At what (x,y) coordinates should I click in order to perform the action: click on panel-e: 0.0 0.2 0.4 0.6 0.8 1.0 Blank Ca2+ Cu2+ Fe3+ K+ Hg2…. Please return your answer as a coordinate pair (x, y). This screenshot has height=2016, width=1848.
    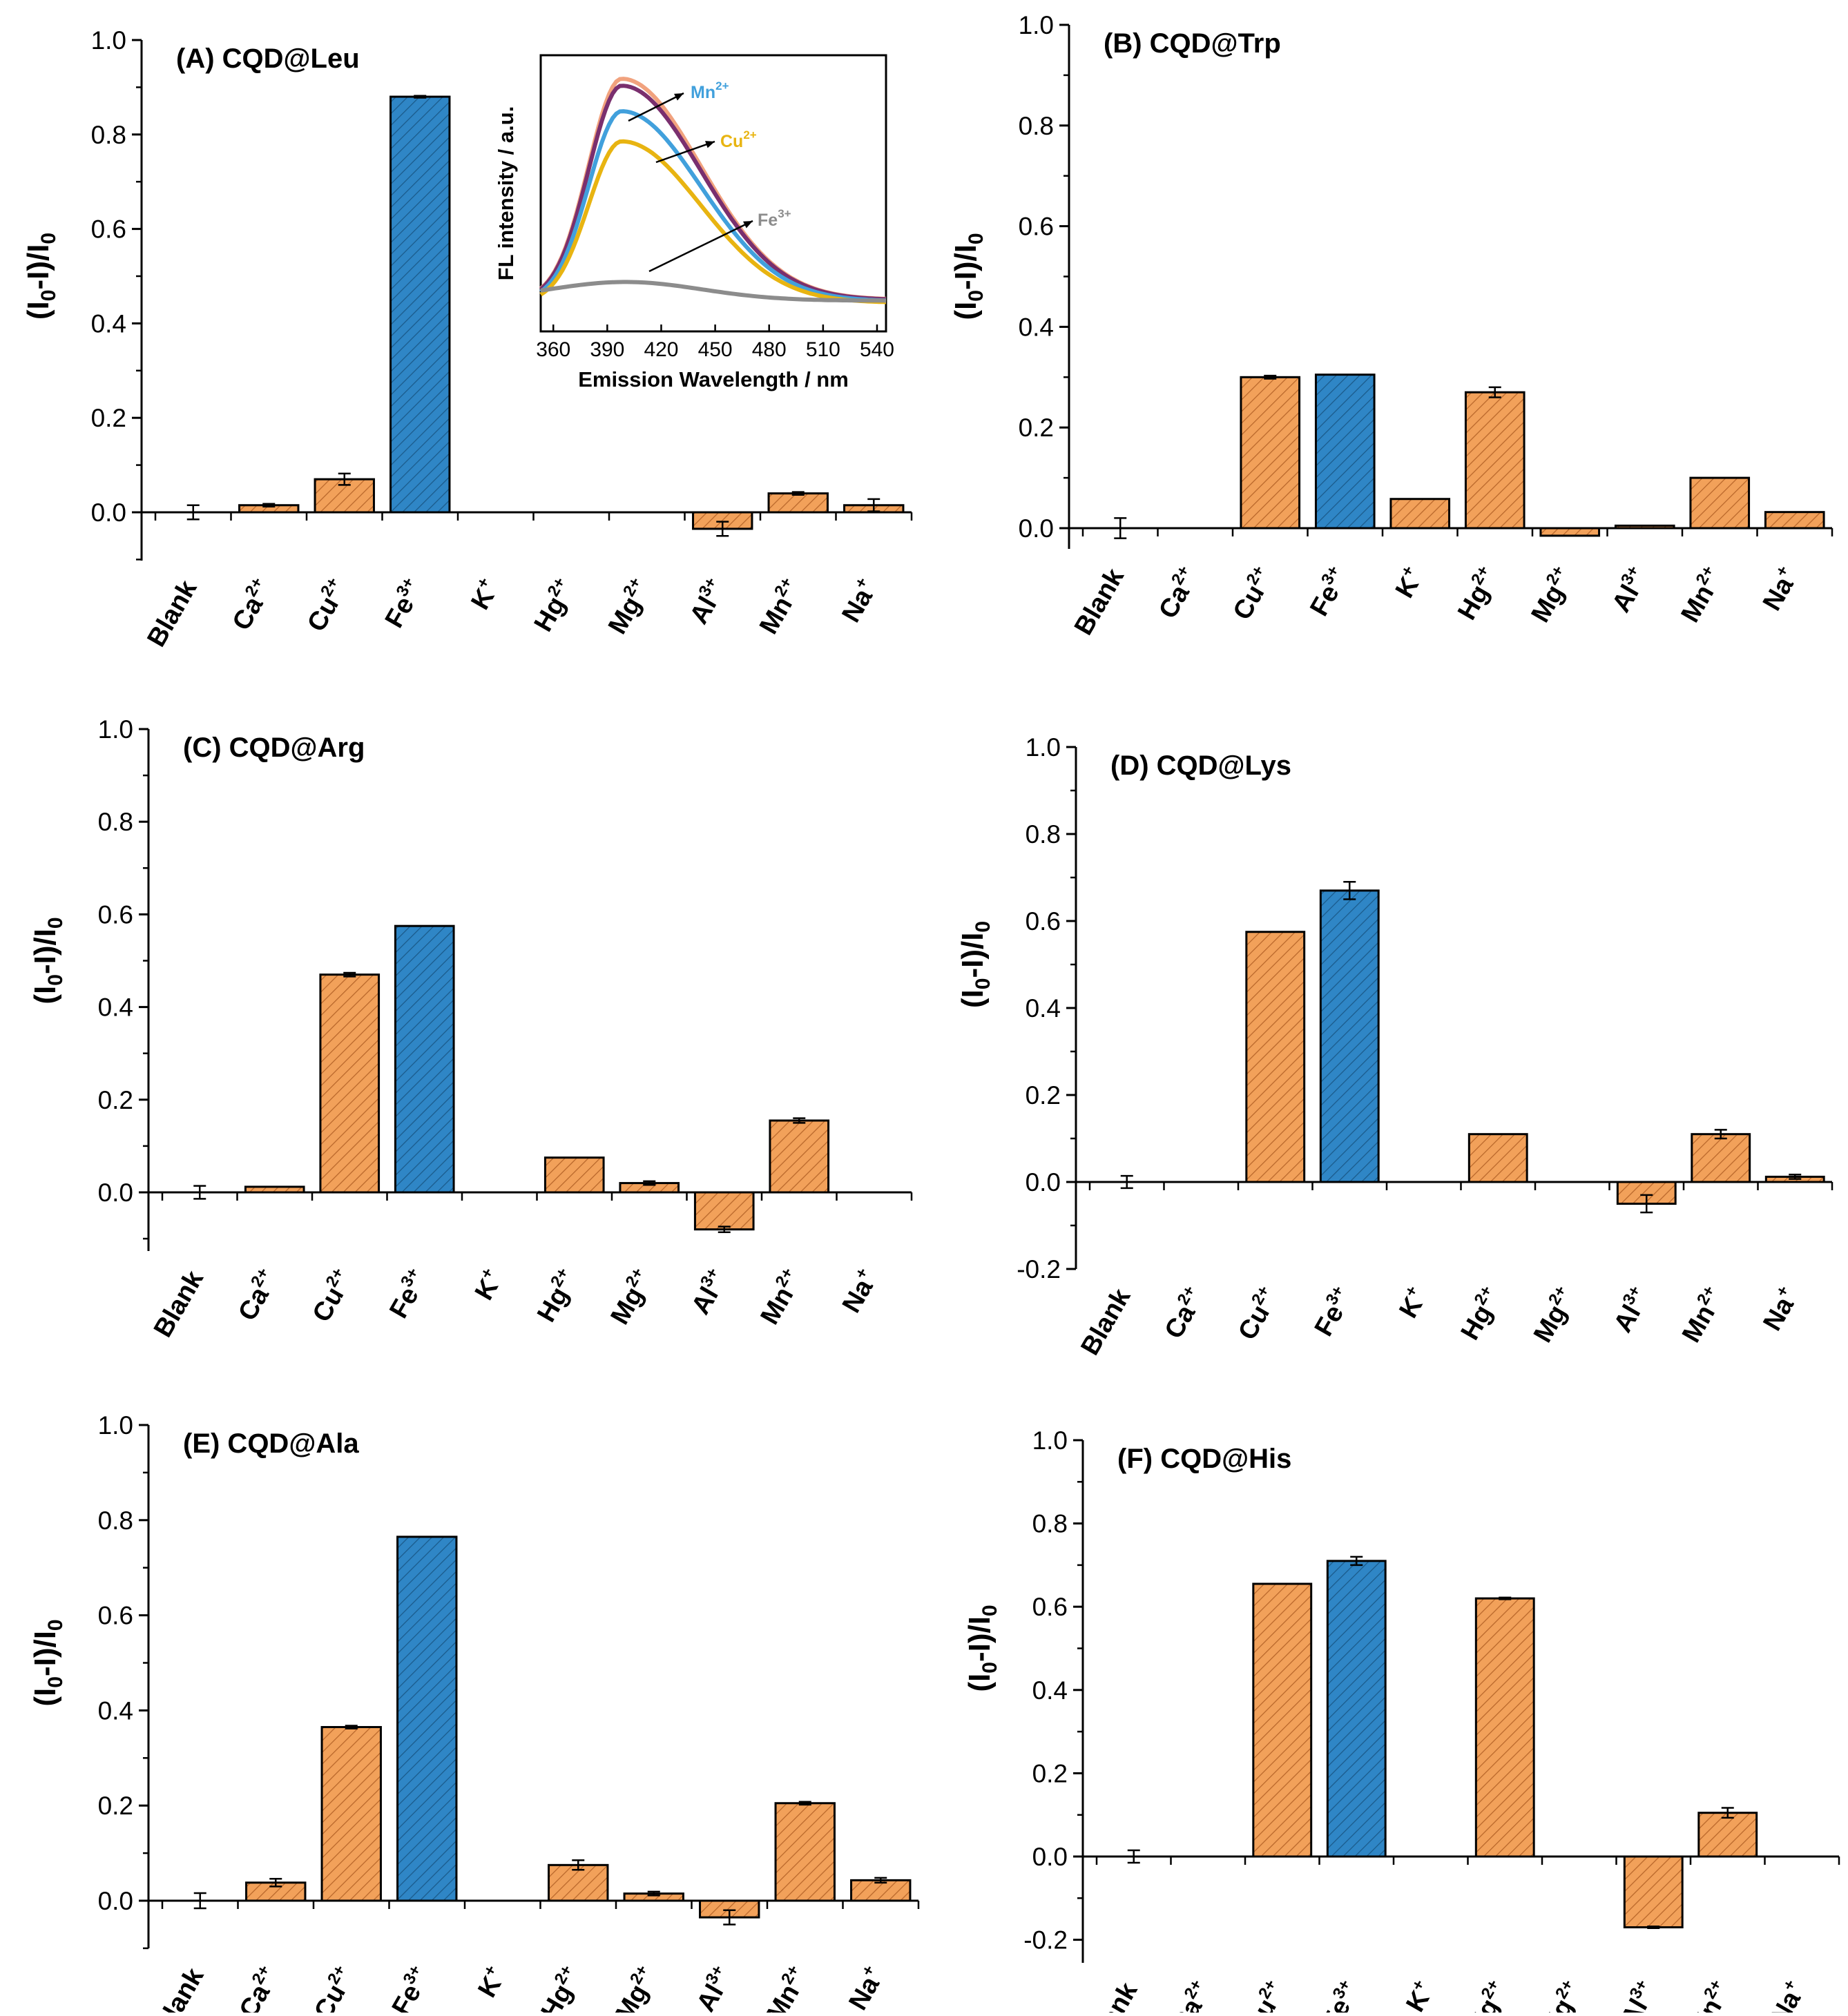
    Looking at the image, I should click on (474, 1713).